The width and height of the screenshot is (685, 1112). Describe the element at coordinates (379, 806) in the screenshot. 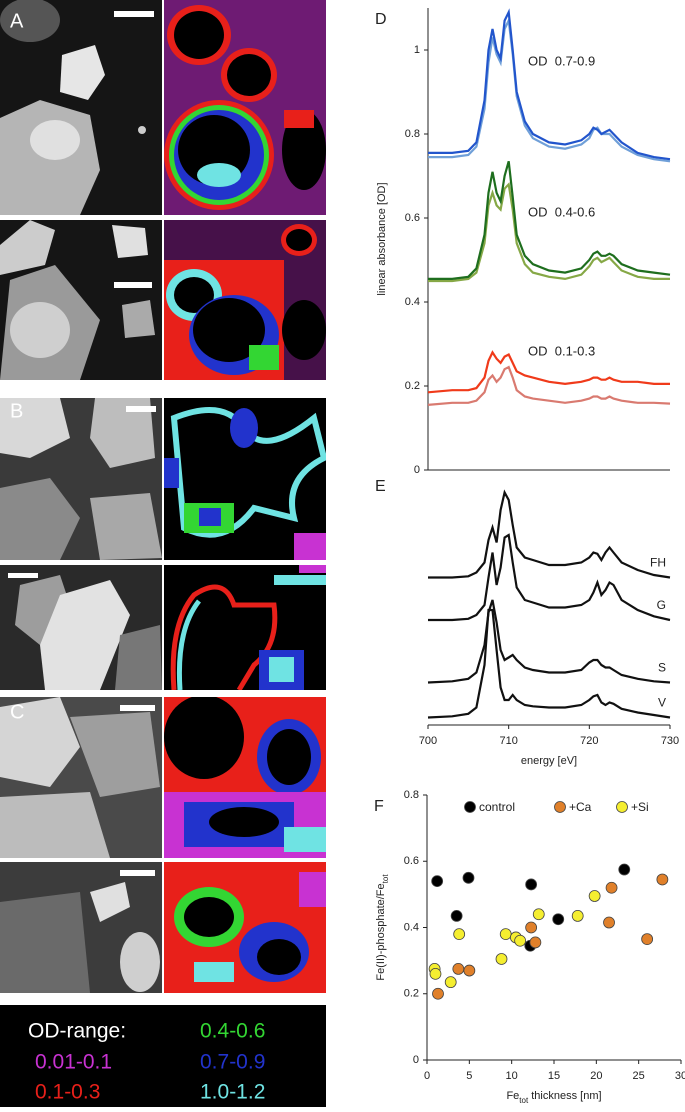

I see `panel-label: F` at that location.